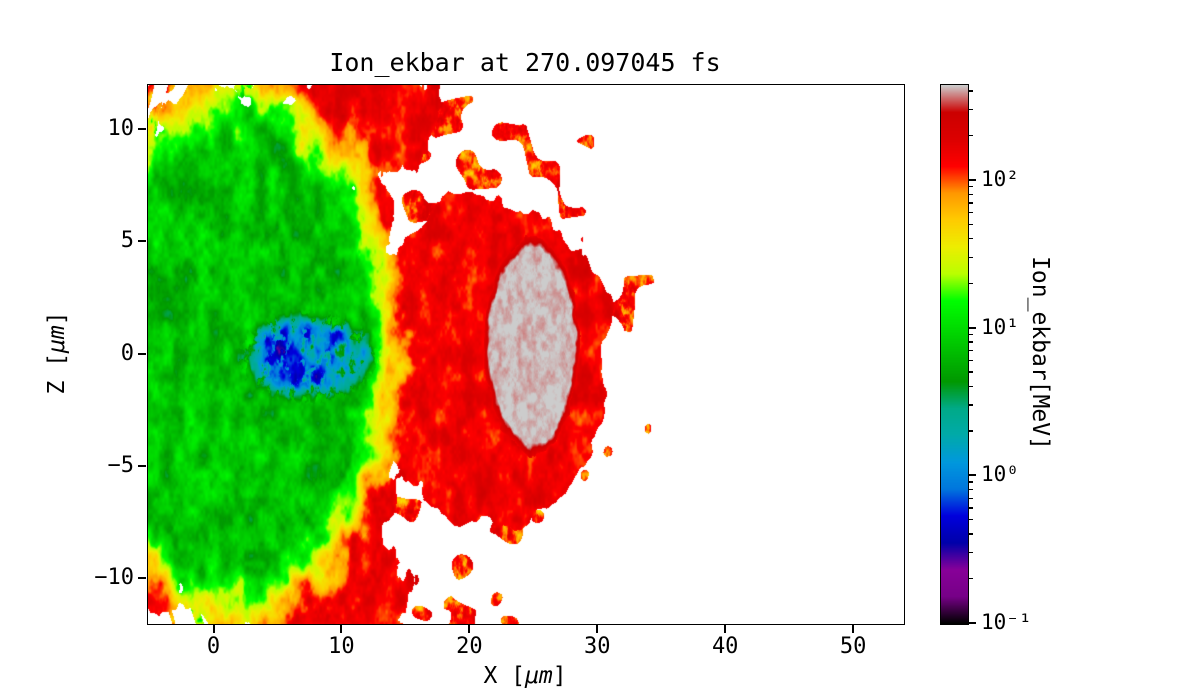 This screenshot has height=700, width=1200. Describe the element at coordinates (525, 62) in the screenshot. I see `plot-title: Ion_ekbar at 270.097045 fs` at that location.